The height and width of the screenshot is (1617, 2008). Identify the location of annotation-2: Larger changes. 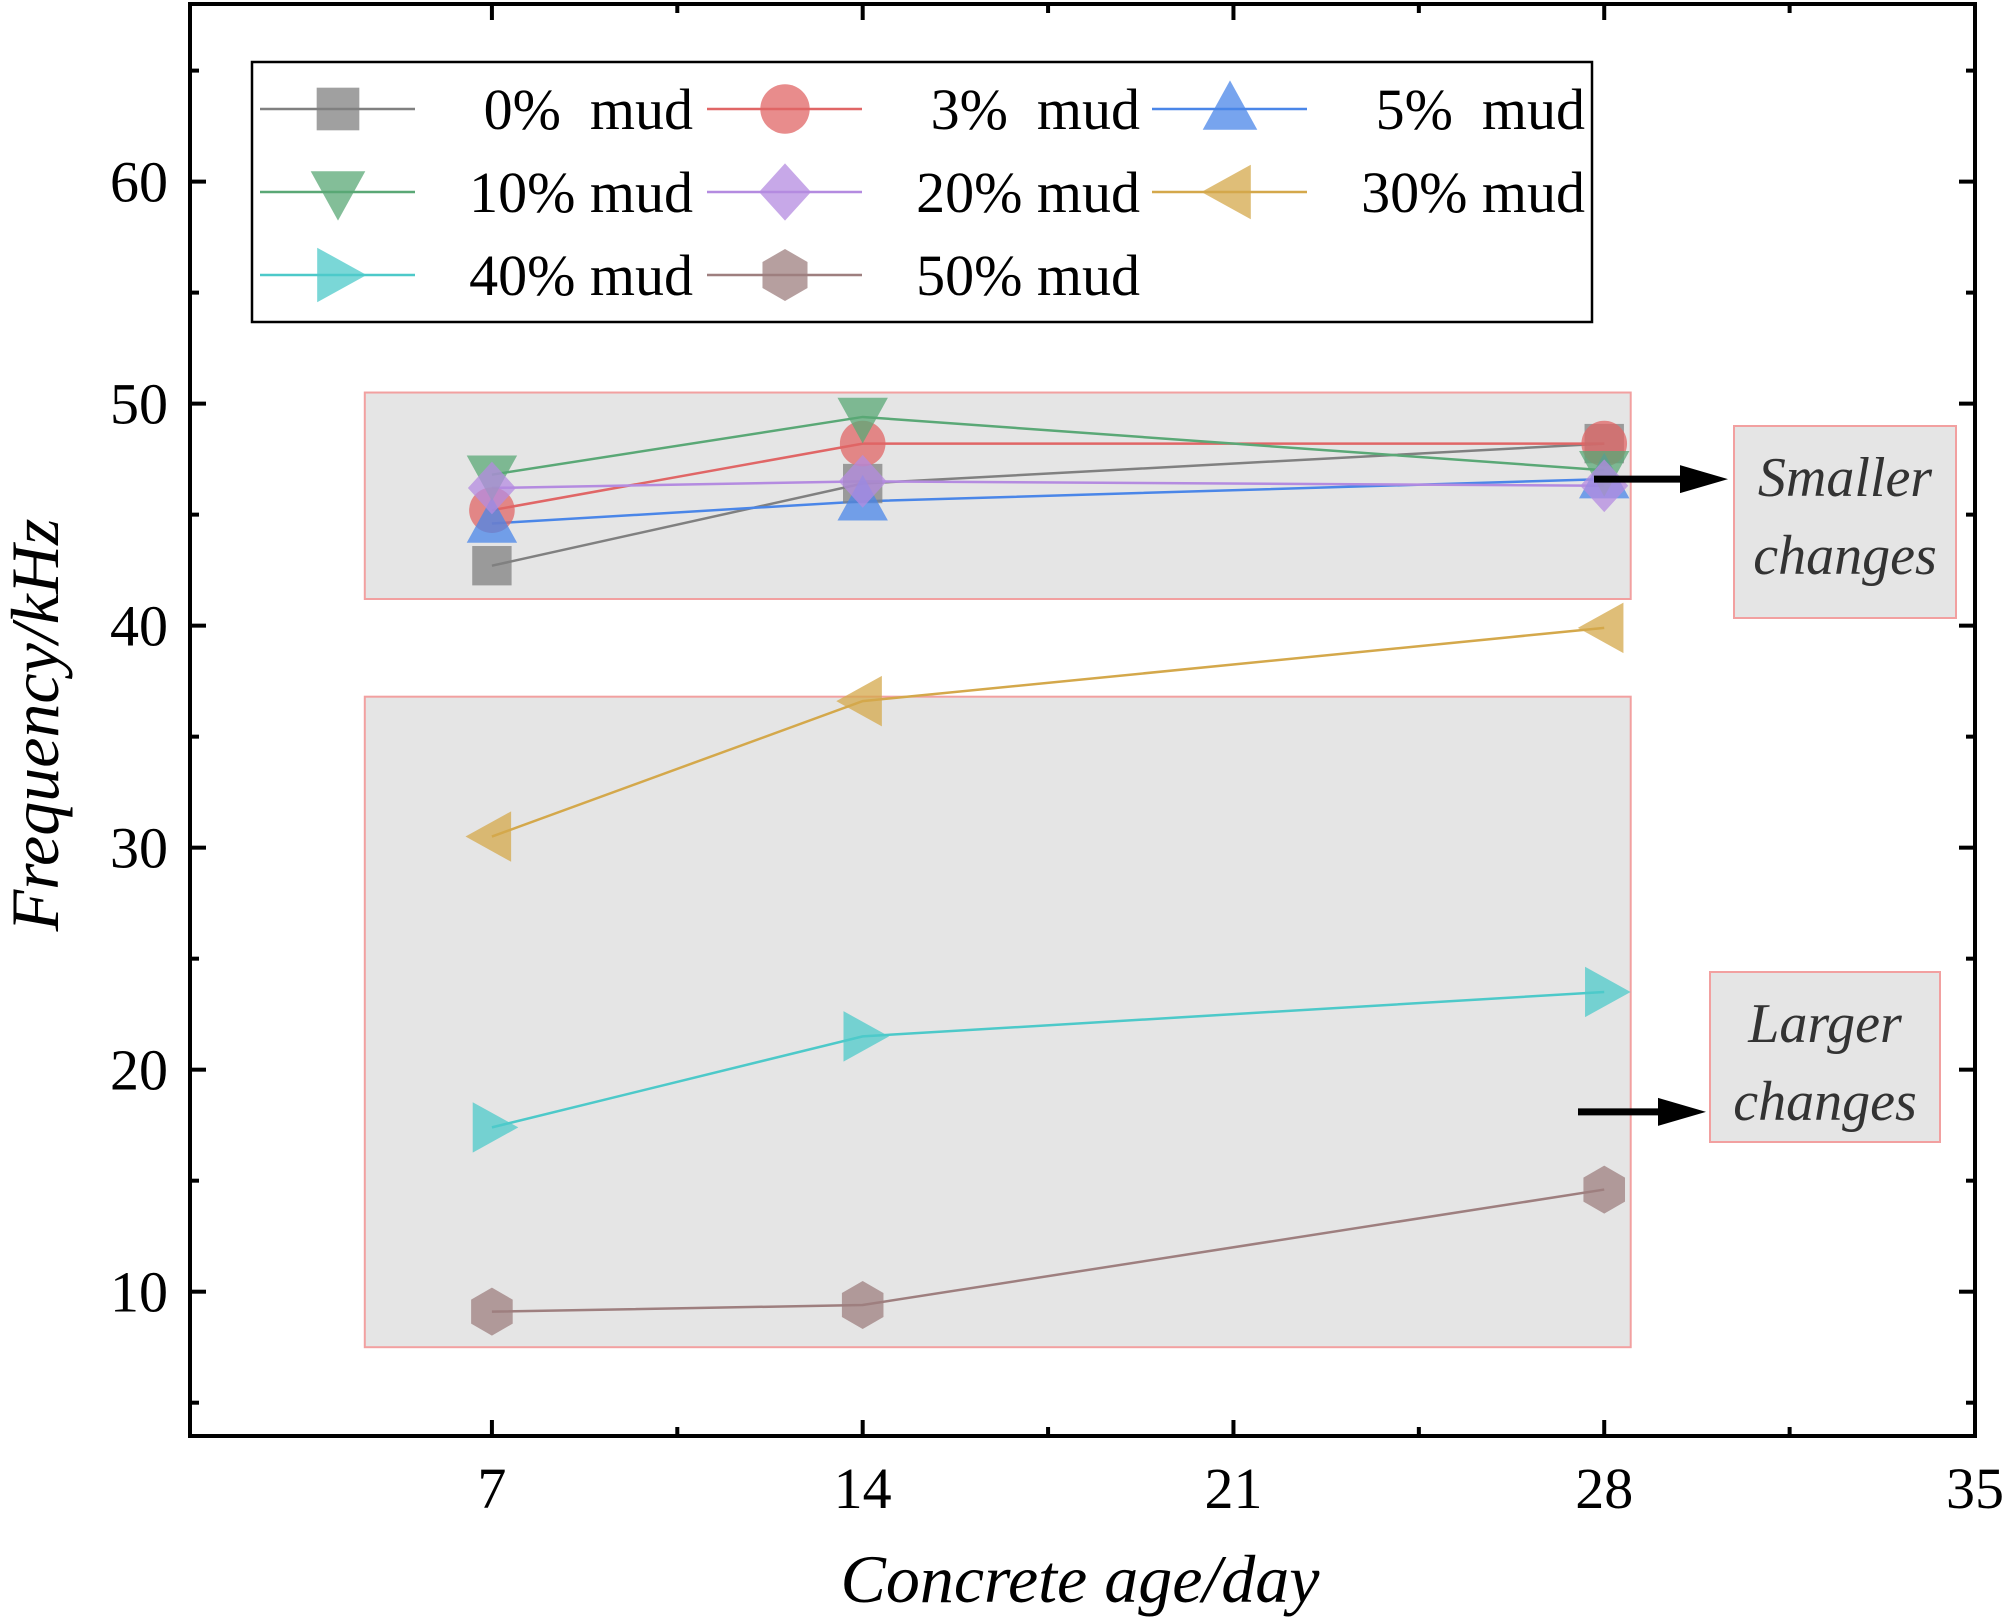
(1759, 1057).